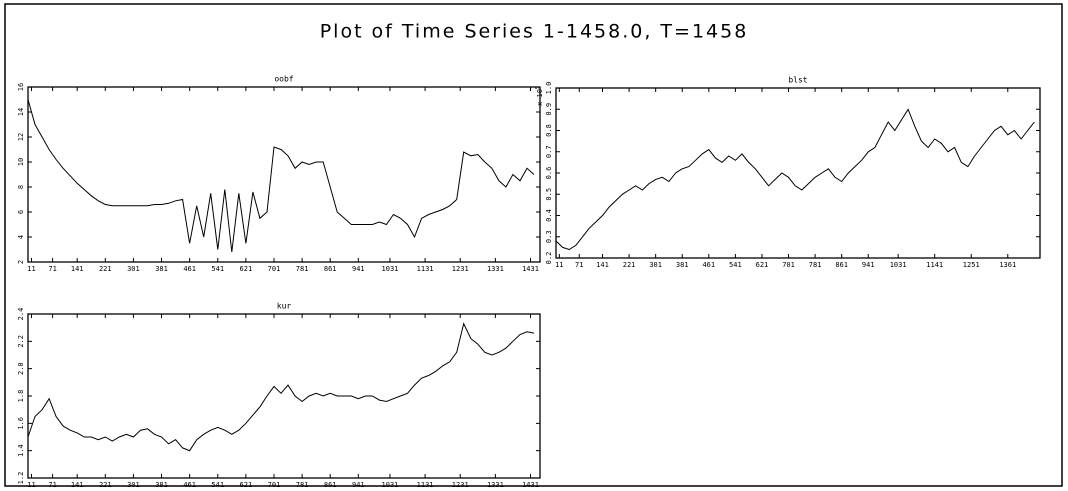  Describe the element at coordinates (21, 187) in the screenshot. I see `y-tick-label: 8` at that location.